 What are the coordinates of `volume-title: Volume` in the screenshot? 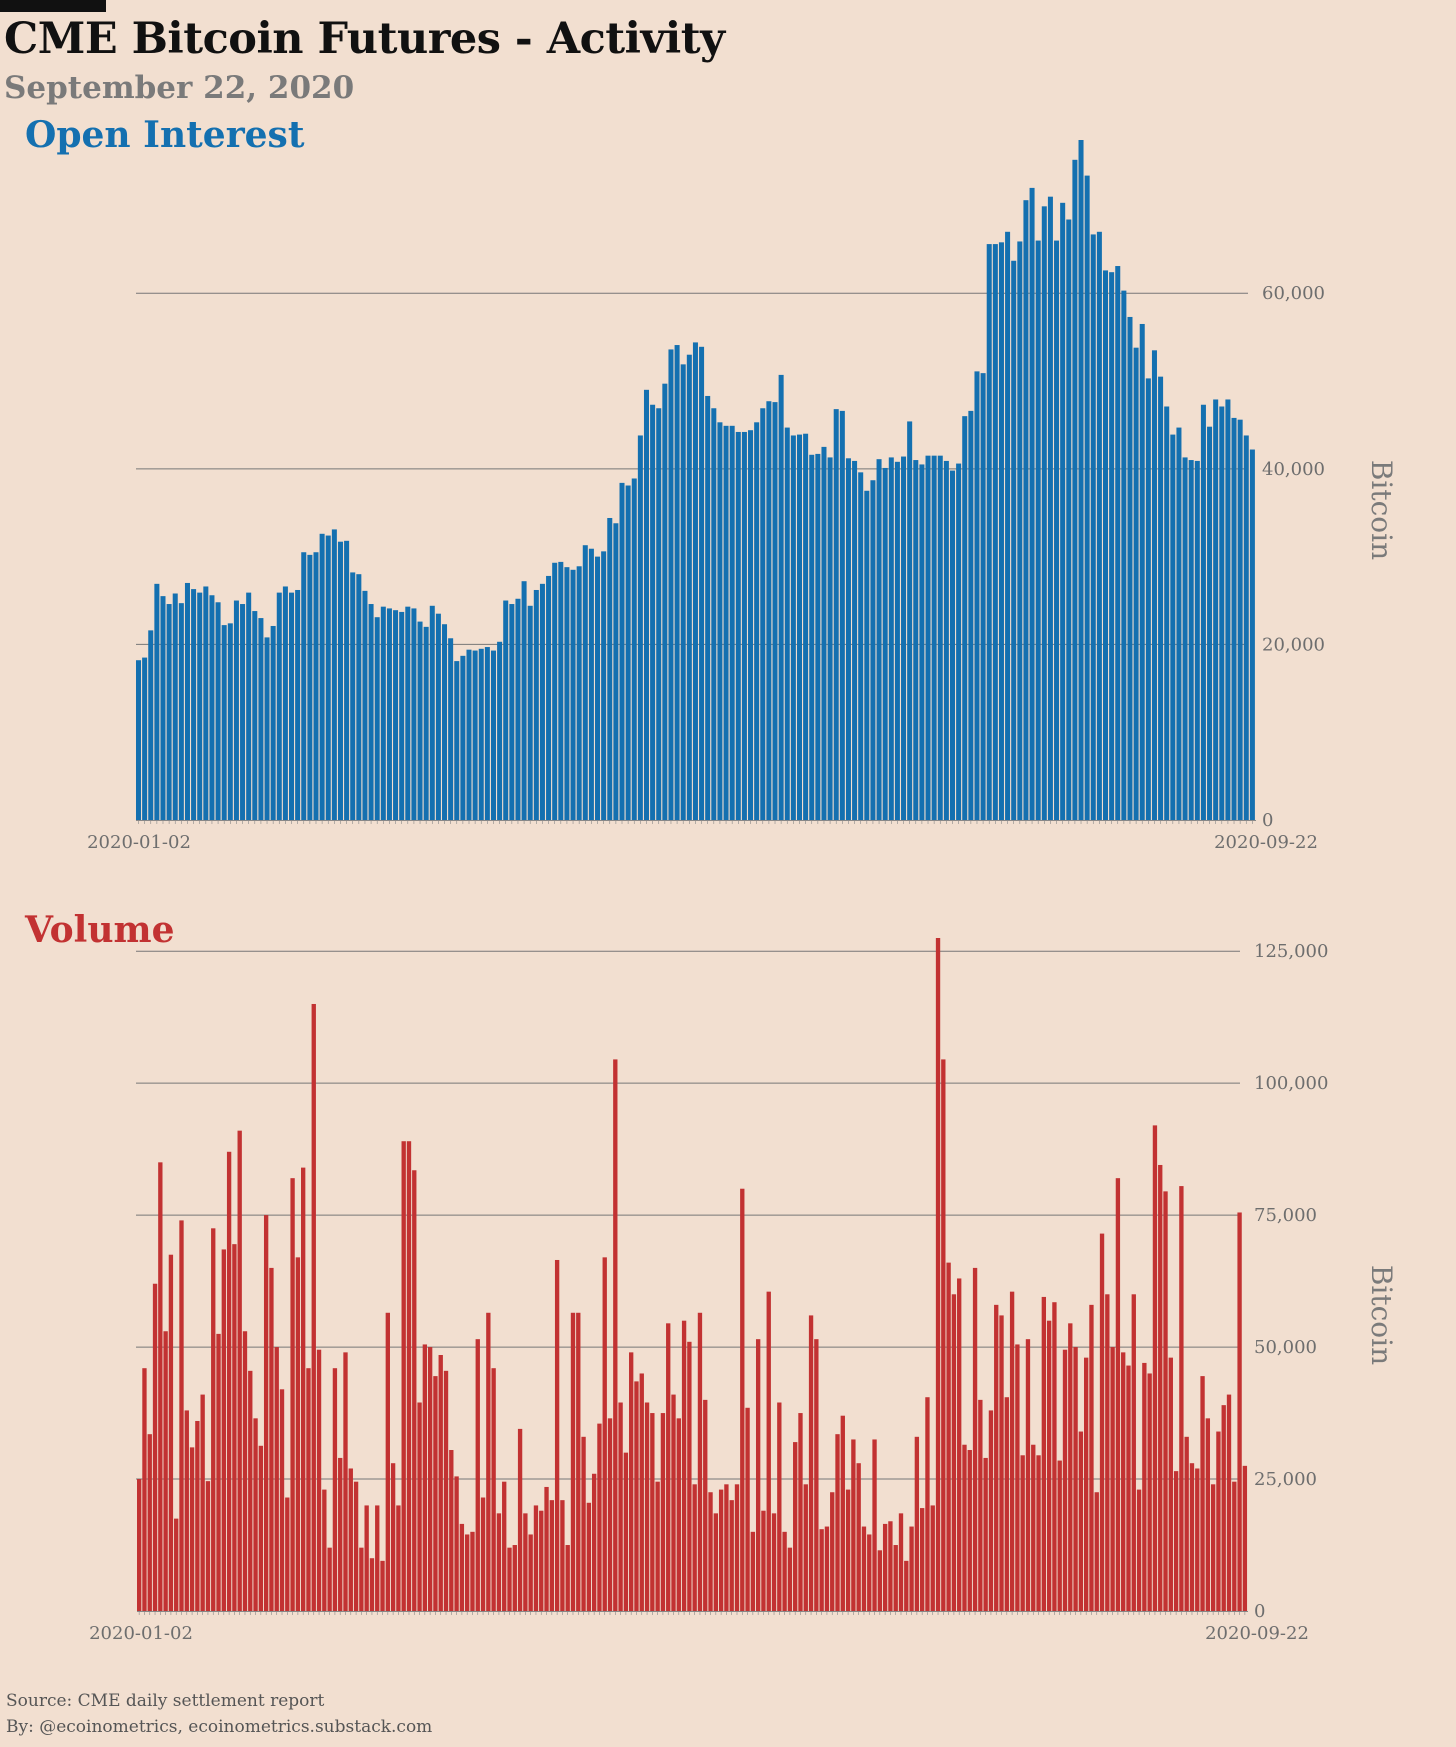 It's located at (100, 930).